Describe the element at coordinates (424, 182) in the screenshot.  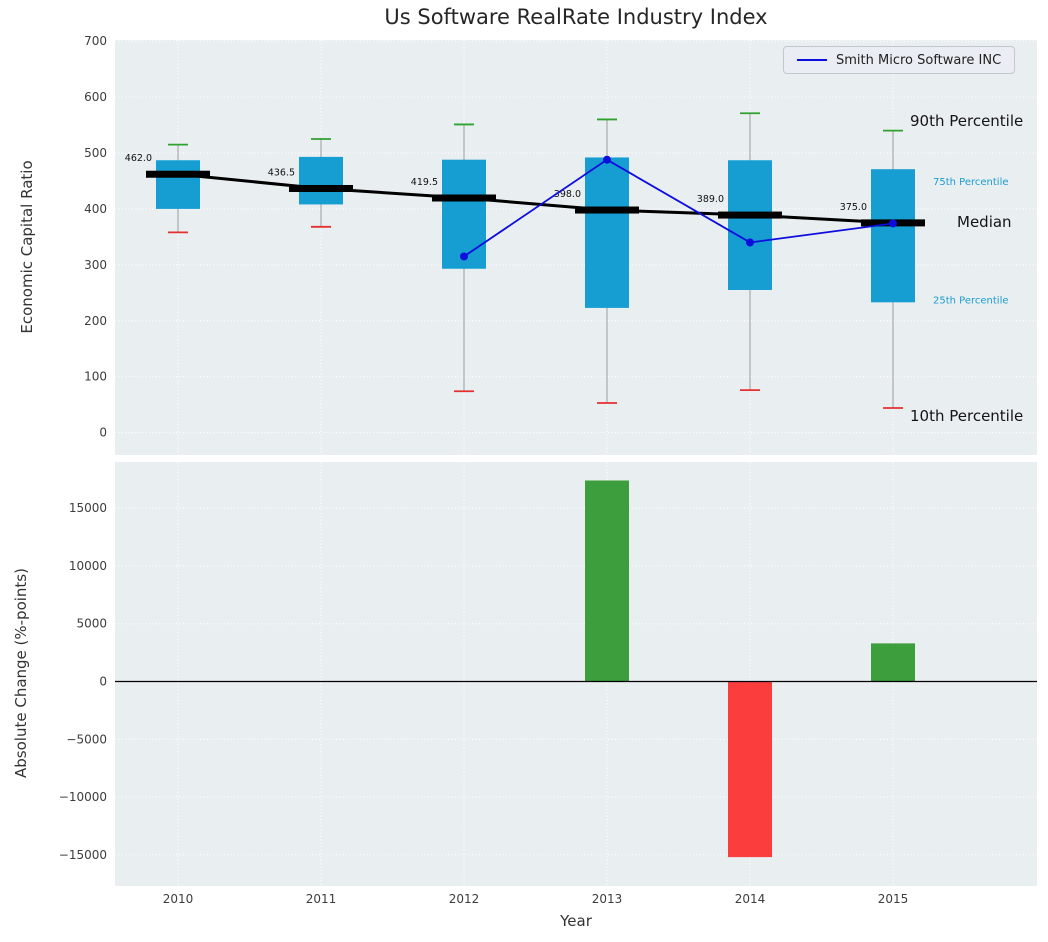
I see `median-value-label-2012: 419.5` at that location.